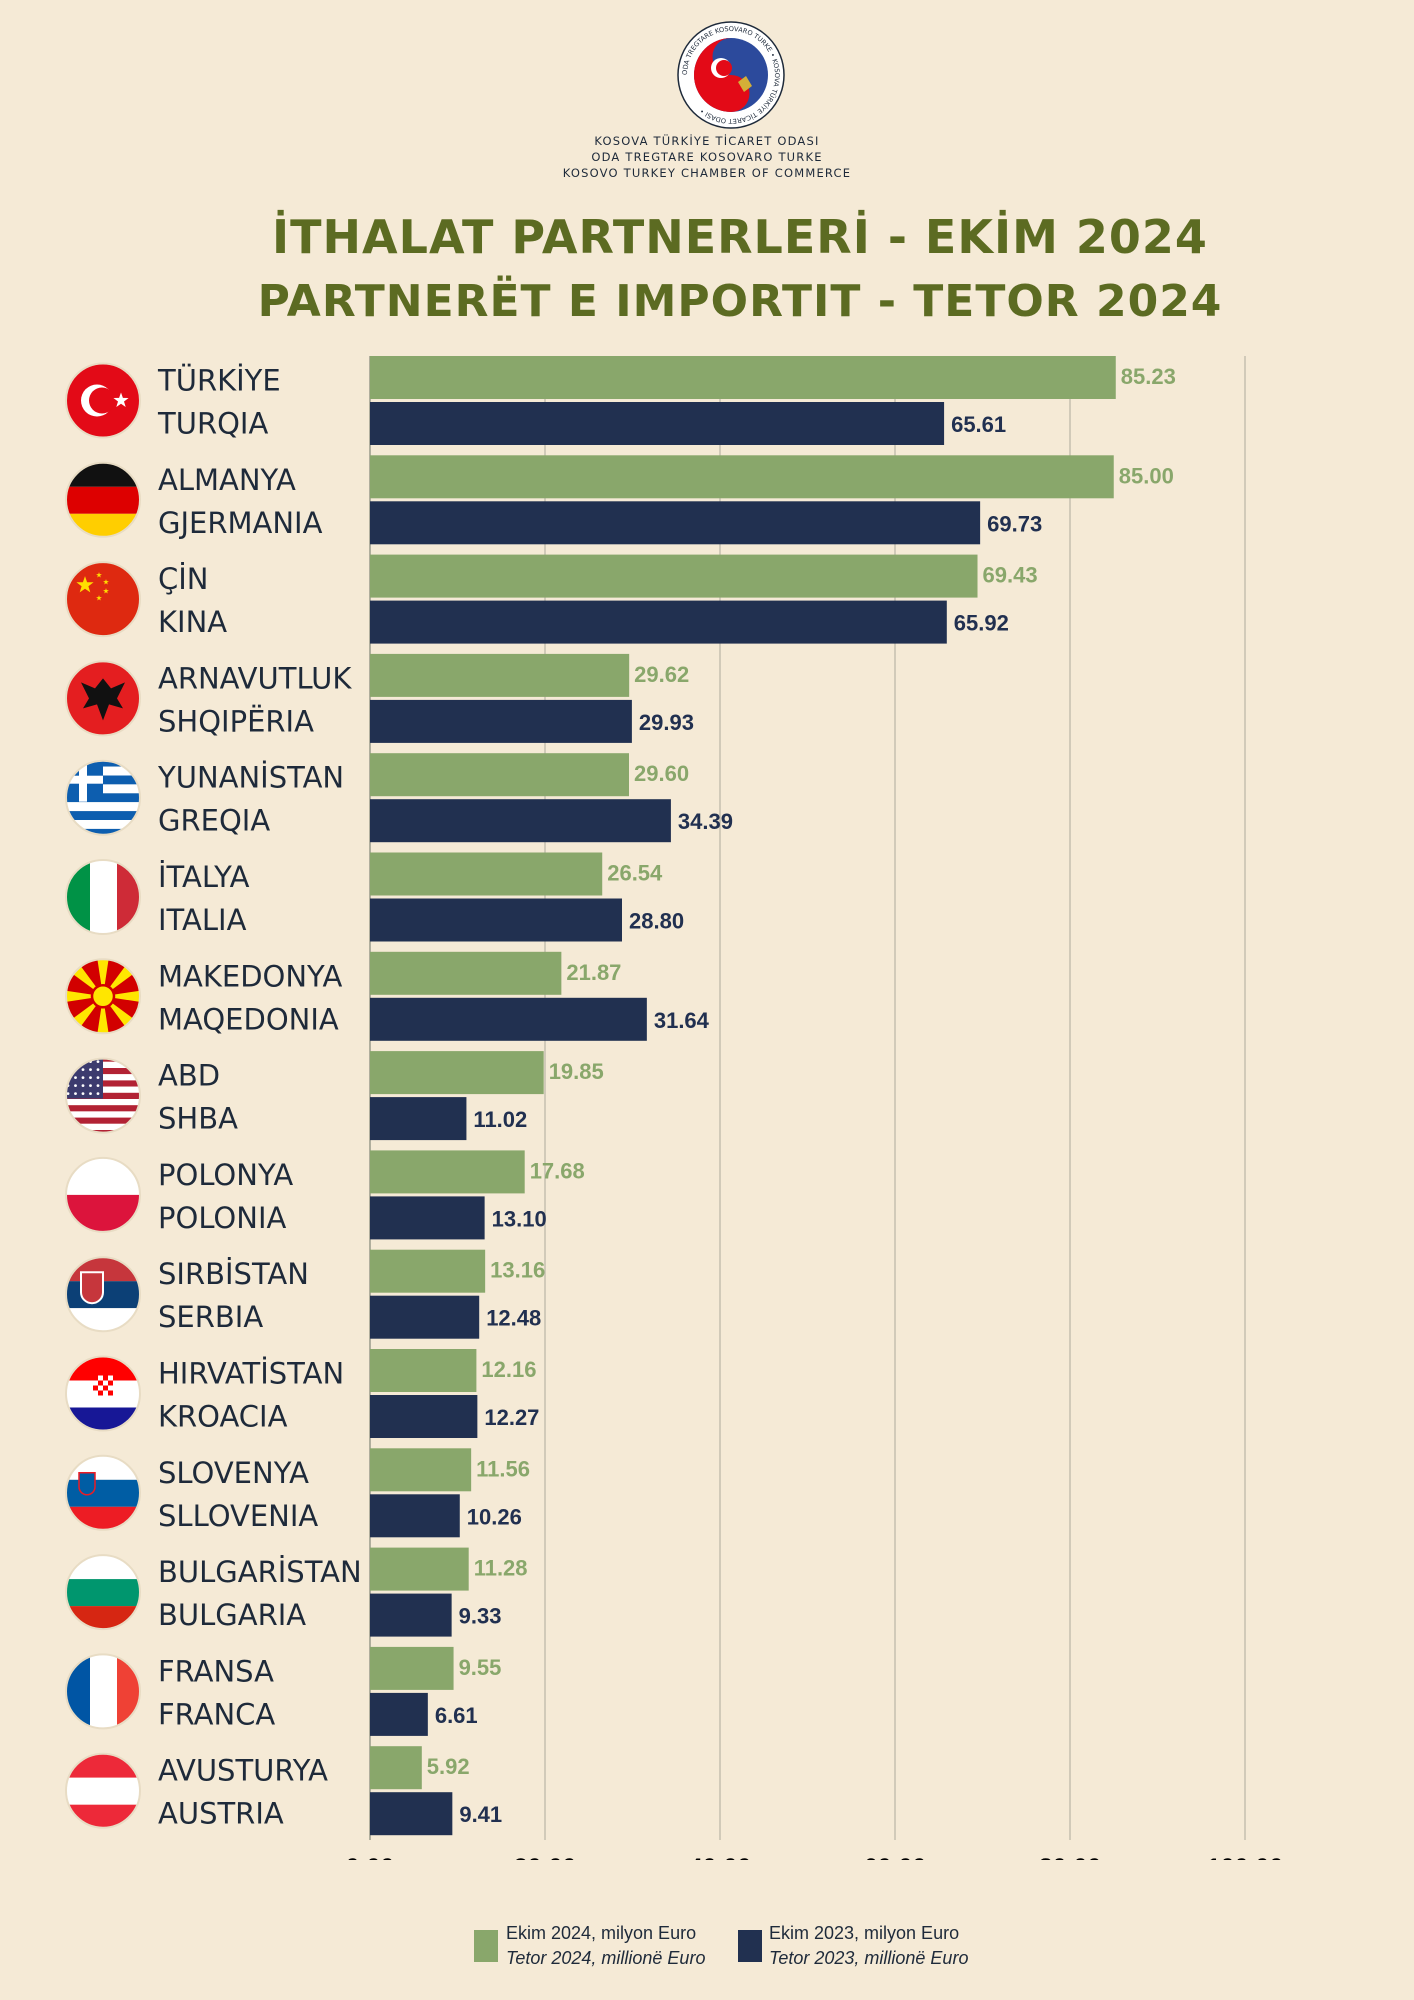  Describe the element at coordinates (198, 1119) in the screenshot. I see `category-label-sq: SHBA` at that location.